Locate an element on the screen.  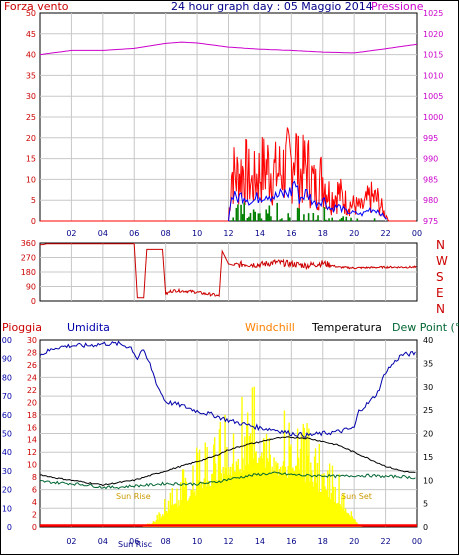
pressure-tick-label: 1005 is located at coordinates (433, 96).